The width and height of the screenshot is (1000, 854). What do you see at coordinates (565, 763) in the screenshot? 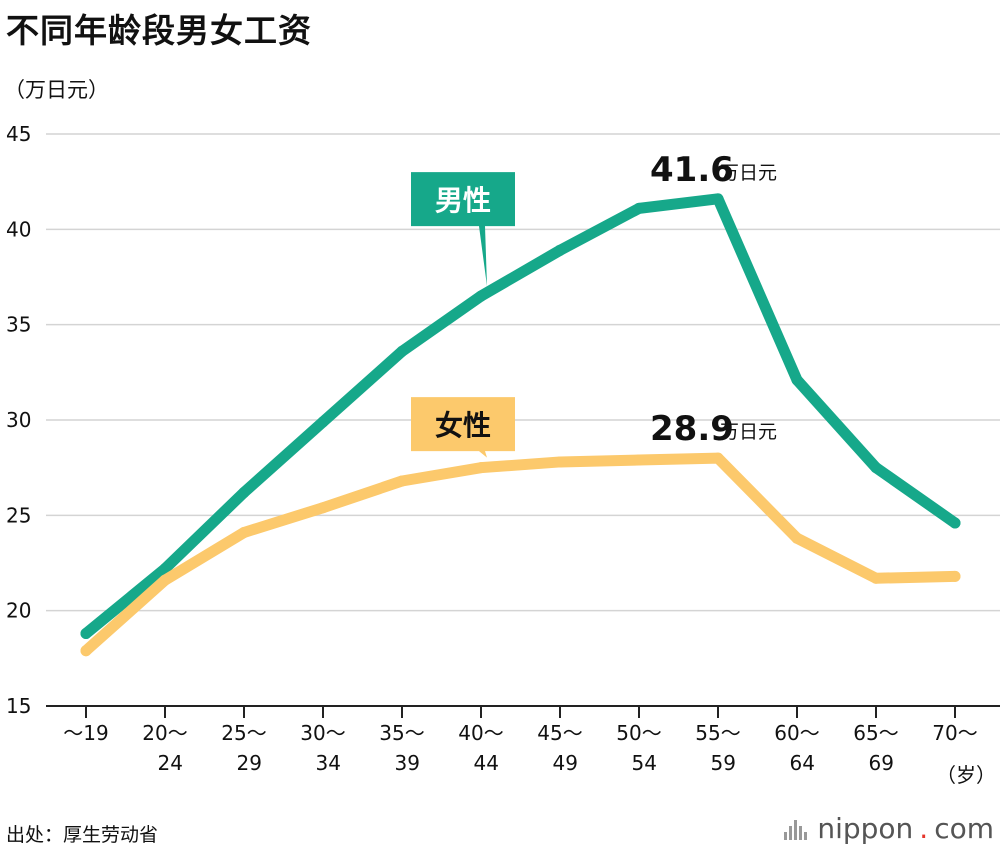
I see `x-tick-label: 49` at bounding box center [565, 763].